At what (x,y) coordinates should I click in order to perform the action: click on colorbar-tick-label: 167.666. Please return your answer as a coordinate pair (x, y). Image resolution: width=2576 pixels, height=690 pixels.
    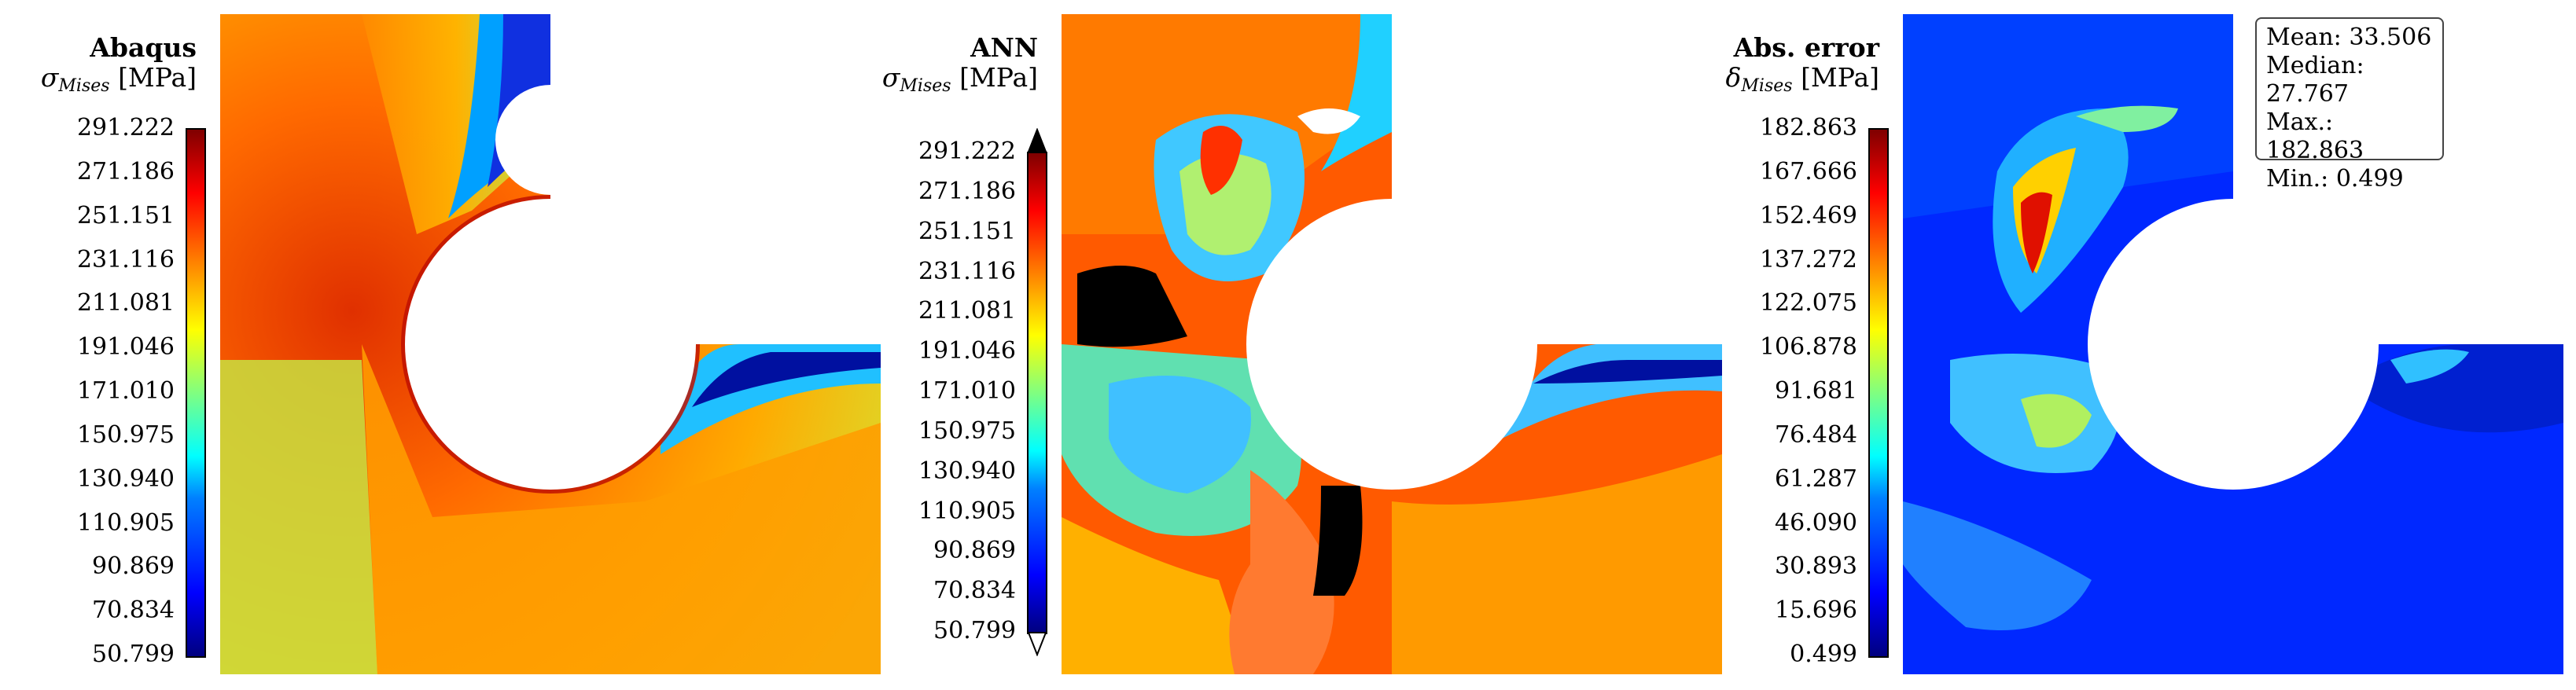
    Looking at the image, I should click on (1808, 171).